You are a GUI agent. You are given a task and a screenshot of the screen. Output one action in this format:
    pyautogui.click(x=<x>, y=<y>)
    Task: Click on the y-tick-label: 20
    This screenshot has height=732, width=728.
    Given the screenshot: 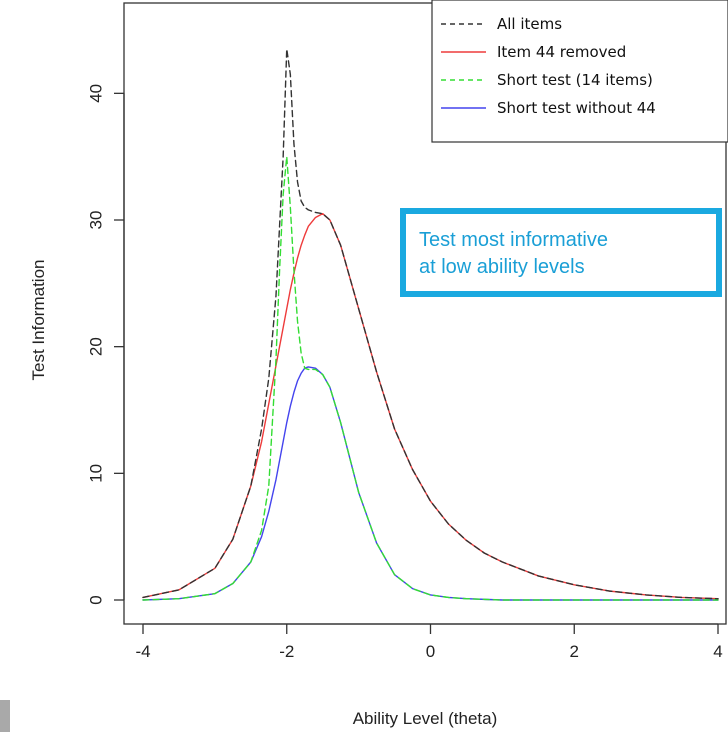 What is the action you would take?
    pyautogui.click(x=95, y=346)
    